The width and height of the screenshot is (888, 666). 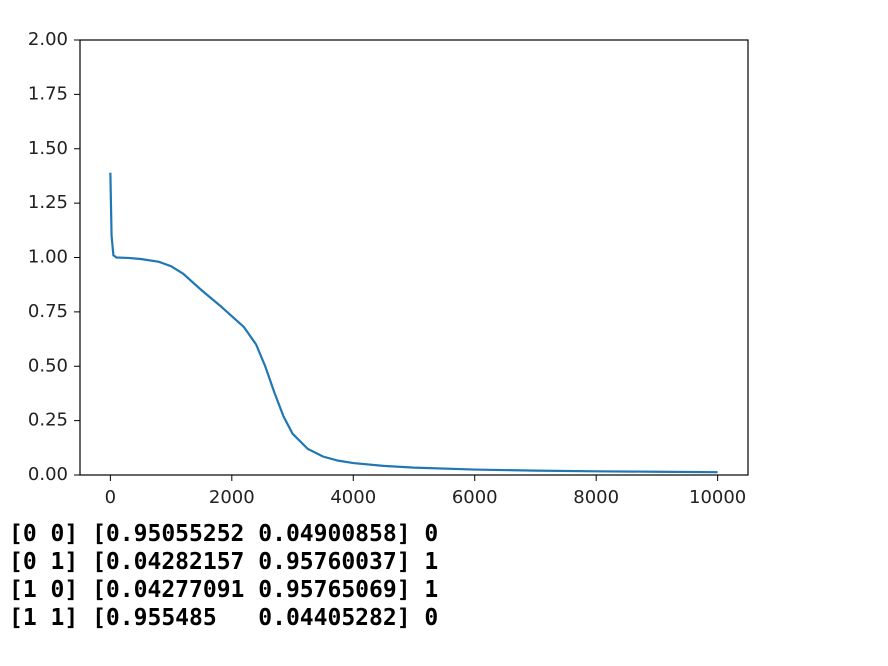 I want to click on x-tick-label: 10000, so click(x=717, y=497).